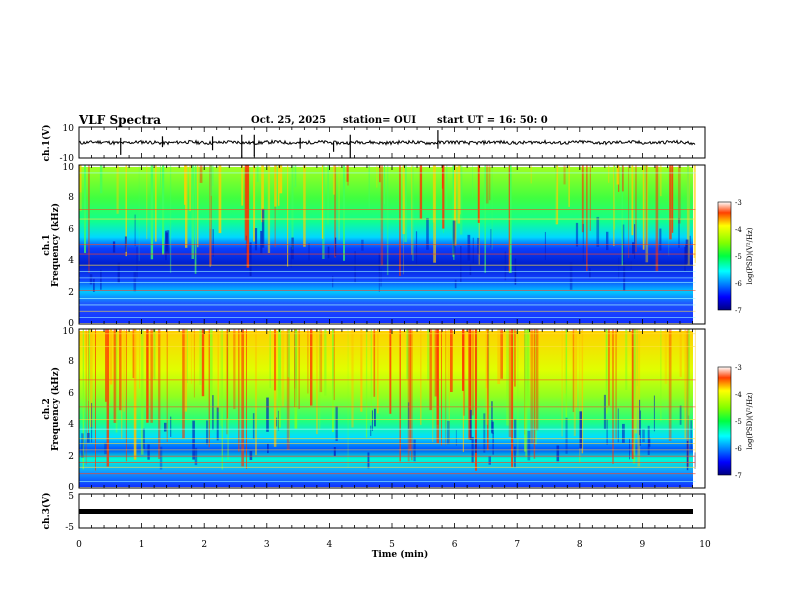 This screenshot has width=792, height=612. What do you see at coordinates (71, 488) in the screenshot?
I see `ch2-freq-tick-0: 0` at bounding box center [71, 488].